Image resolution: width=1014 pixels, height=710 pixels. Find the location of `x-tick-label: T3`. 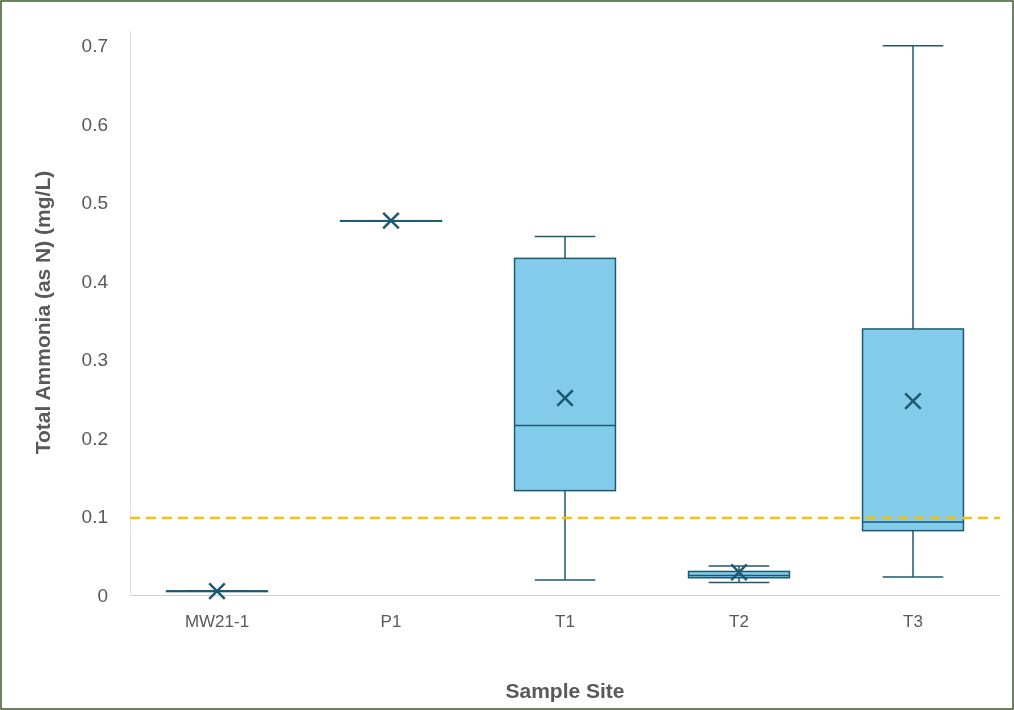

x-tick-label: T3 is located at coordinates (913, 622).